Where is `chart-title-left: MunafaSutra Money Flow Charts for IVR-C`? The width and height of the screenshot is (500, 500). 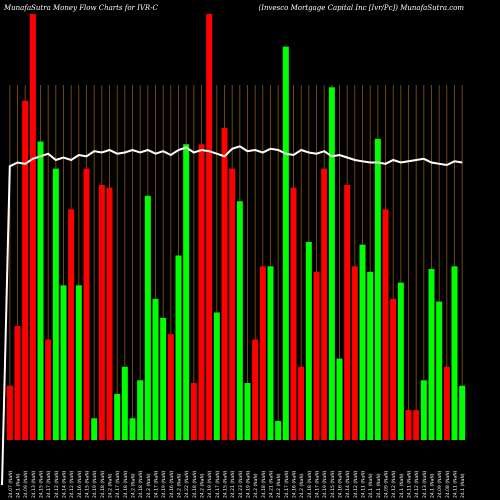 chart-title-left: MunafaSutra Money Flow Charts for IVR-C is located at coordinates (81, 8).